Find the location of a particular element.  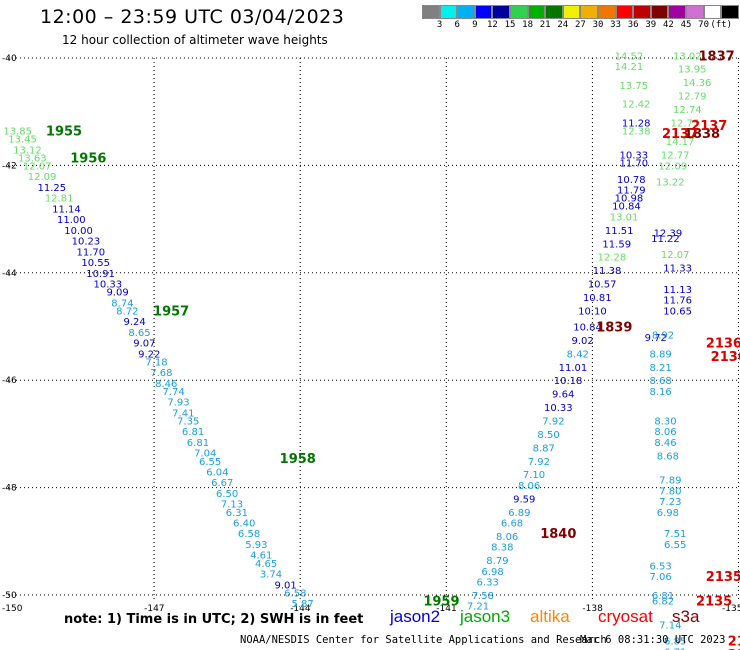

wave-height-value: 6.68 is located at coordinates (512, 524).